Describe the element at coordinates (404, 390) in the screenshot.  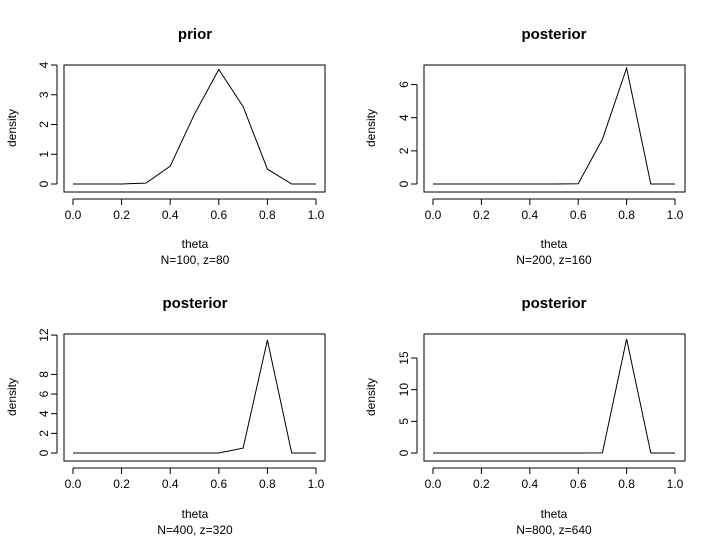
I see `y-tick-label: 10` at that location.